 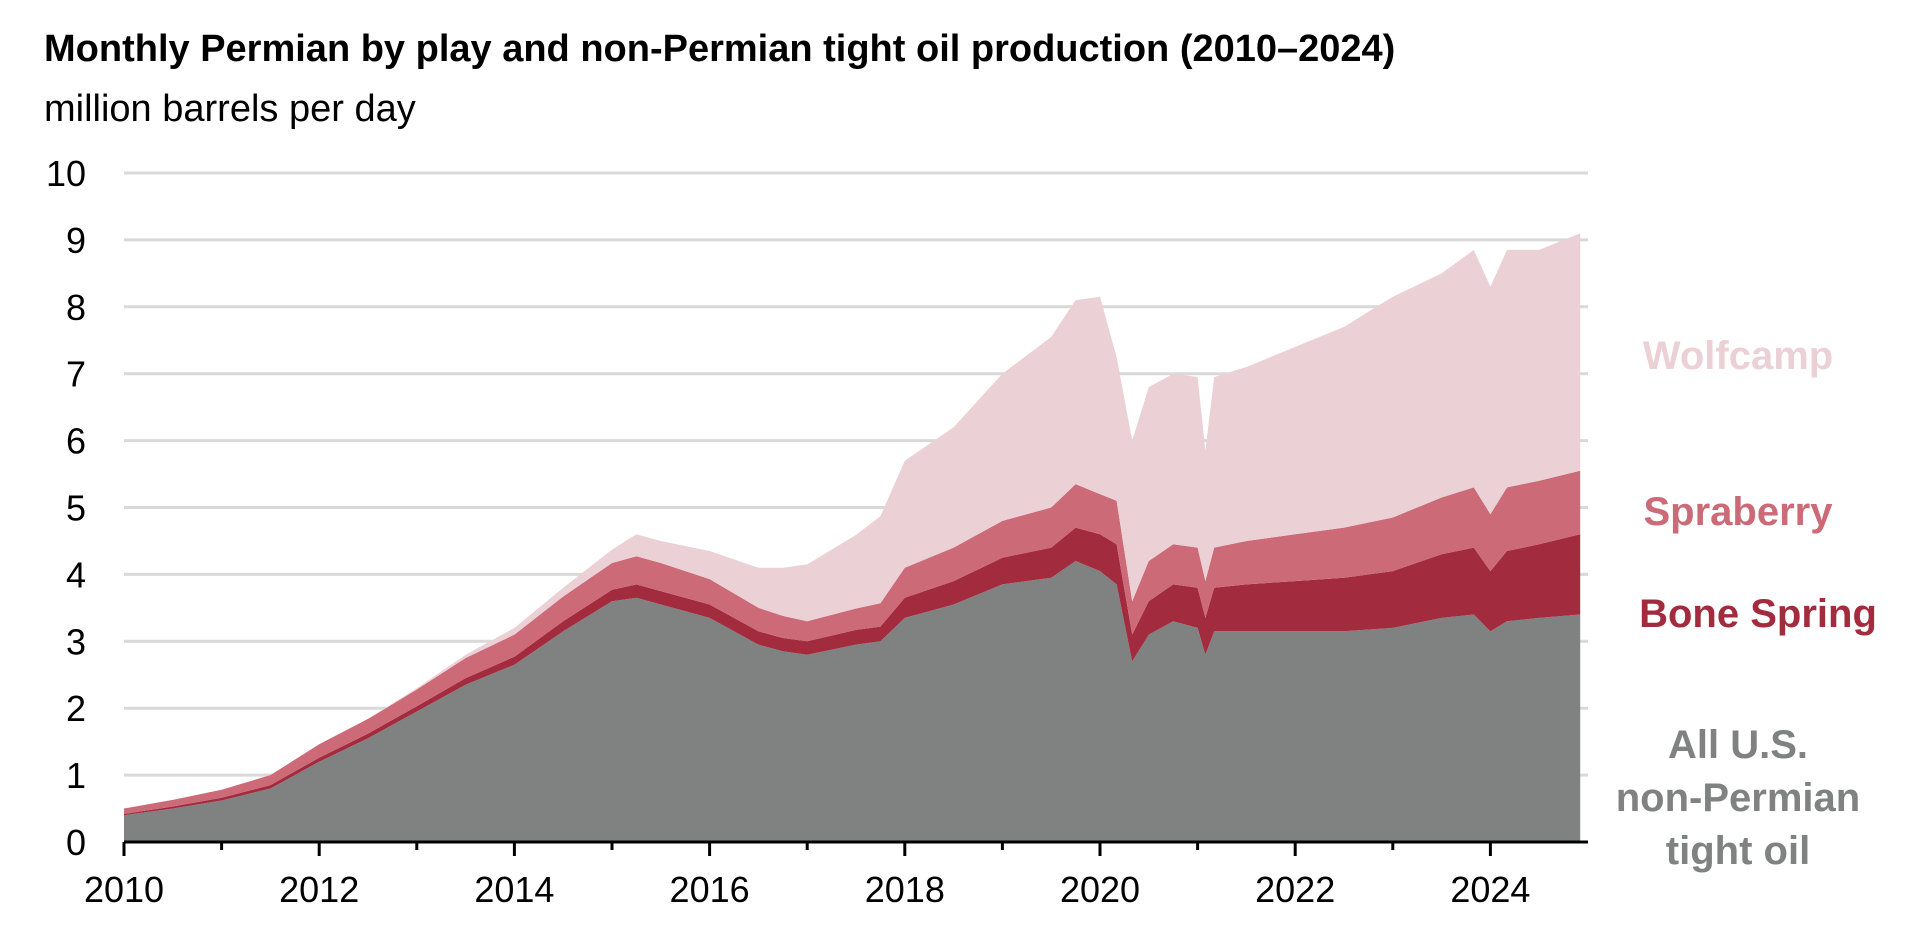 I want to click on y-tick-labels: 0 1 2 3 4 5 6 7 8 9 10, so click(x=66, y=508).